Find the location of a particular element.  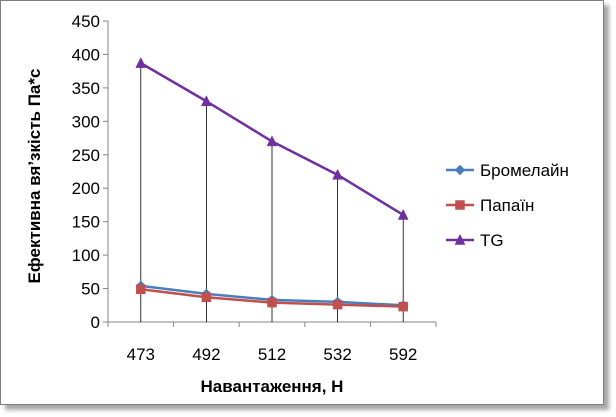

x-tick-label: 512 is located at coordinates (272, 354).